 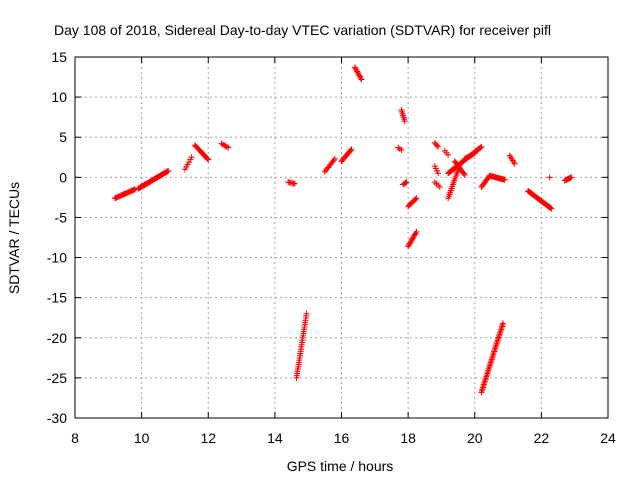 What do you see at coordinates (59, 57) in the screenshot?
I see `y-tick-label: 15` at bounding box center [59, 57].